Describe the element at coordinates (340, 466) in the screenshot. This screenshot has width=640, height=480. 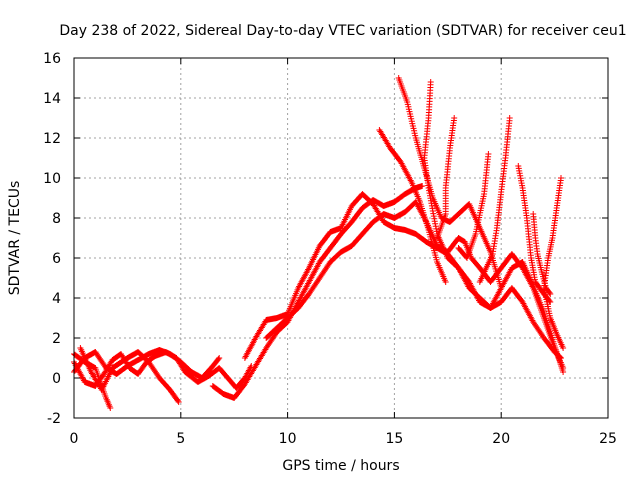
I see `x-axis-label: GPS time / hours` at that location.